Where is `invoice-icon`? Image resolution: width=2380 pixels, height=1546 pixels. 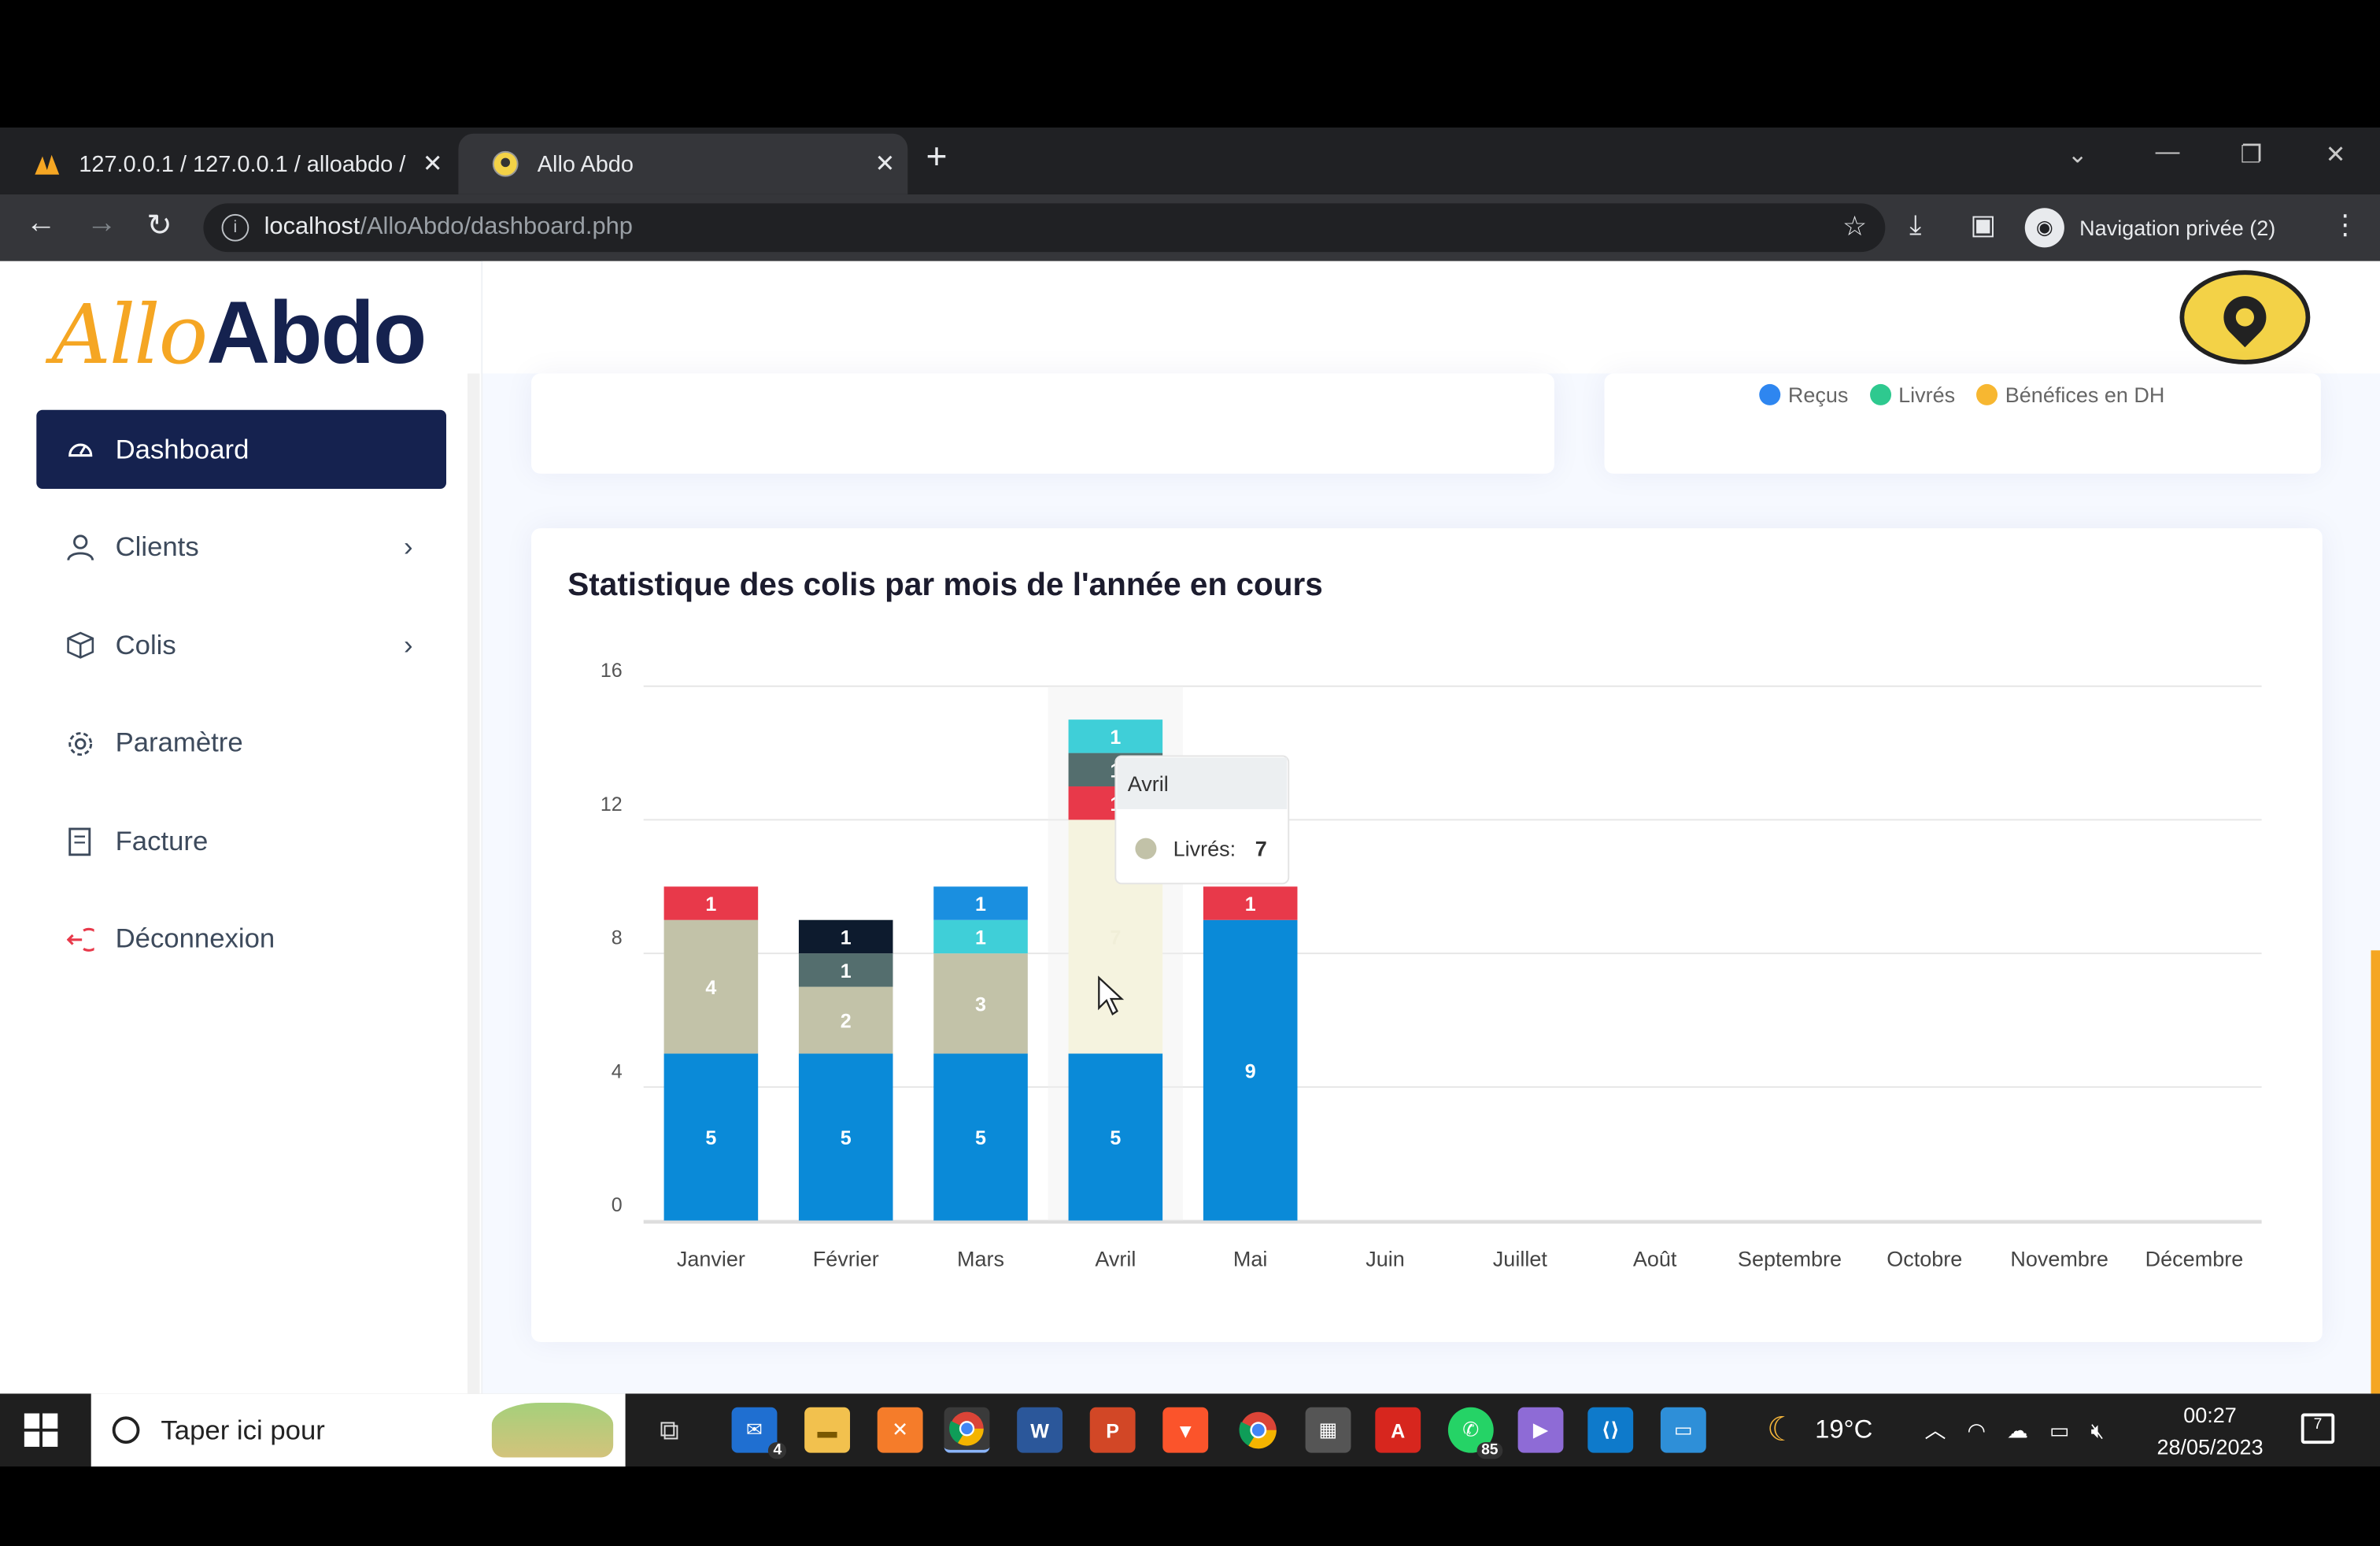
invoice-icon is located at coordinates (80, 841).